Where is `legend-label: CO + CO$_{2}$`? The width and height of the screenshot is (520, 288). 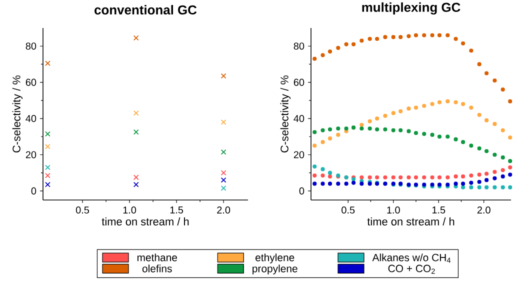
legend-label: CO + CO$_{2}$ is located at coordinates (411, 269).